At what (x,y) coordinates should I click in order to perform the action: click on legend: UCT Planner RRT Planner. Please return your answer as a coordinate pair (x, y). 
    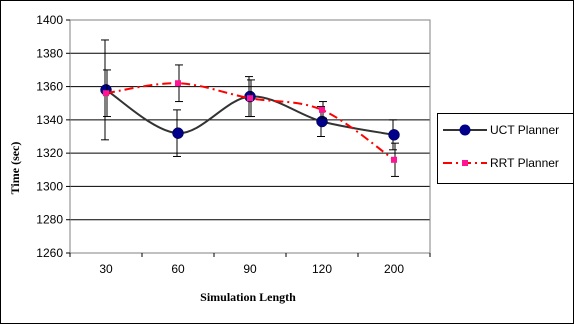
    Looking at the image, I should click on (505, 148).